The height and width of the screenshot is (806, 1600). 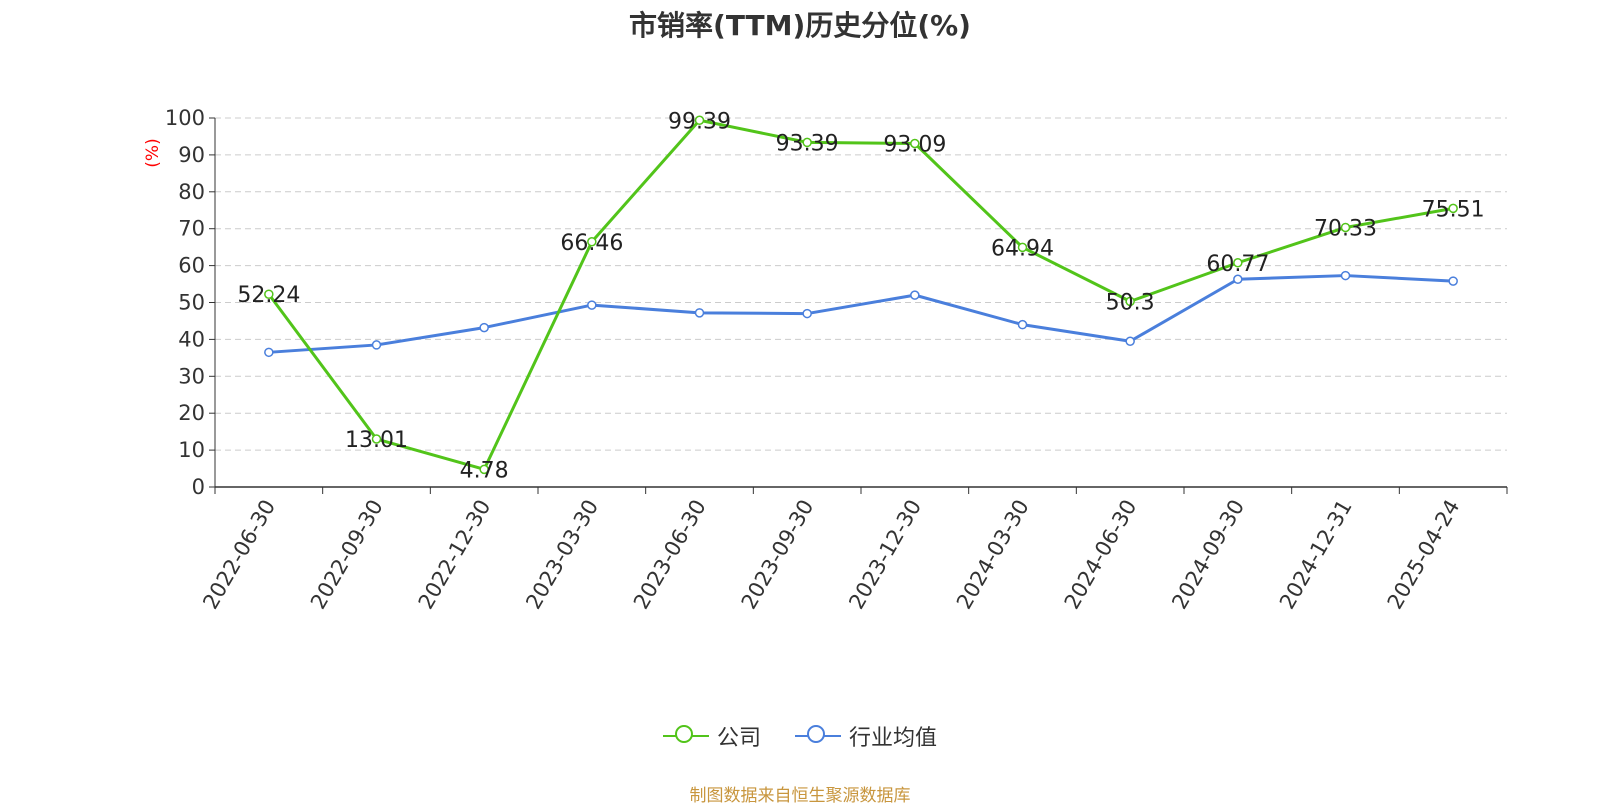 I want to click on x-tick-label: 2023-12-30, so click(x=885, y=554).